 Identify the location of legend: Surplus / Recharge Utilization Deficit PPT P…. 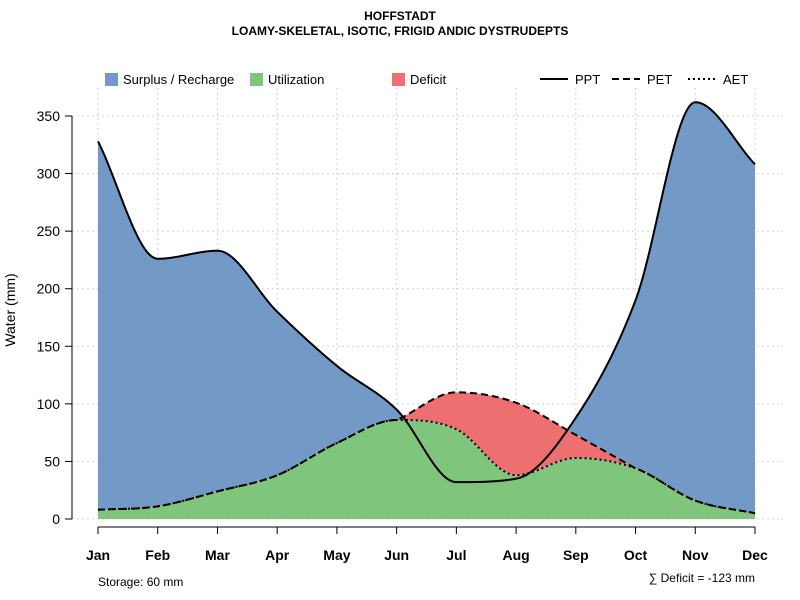
(426, 79).